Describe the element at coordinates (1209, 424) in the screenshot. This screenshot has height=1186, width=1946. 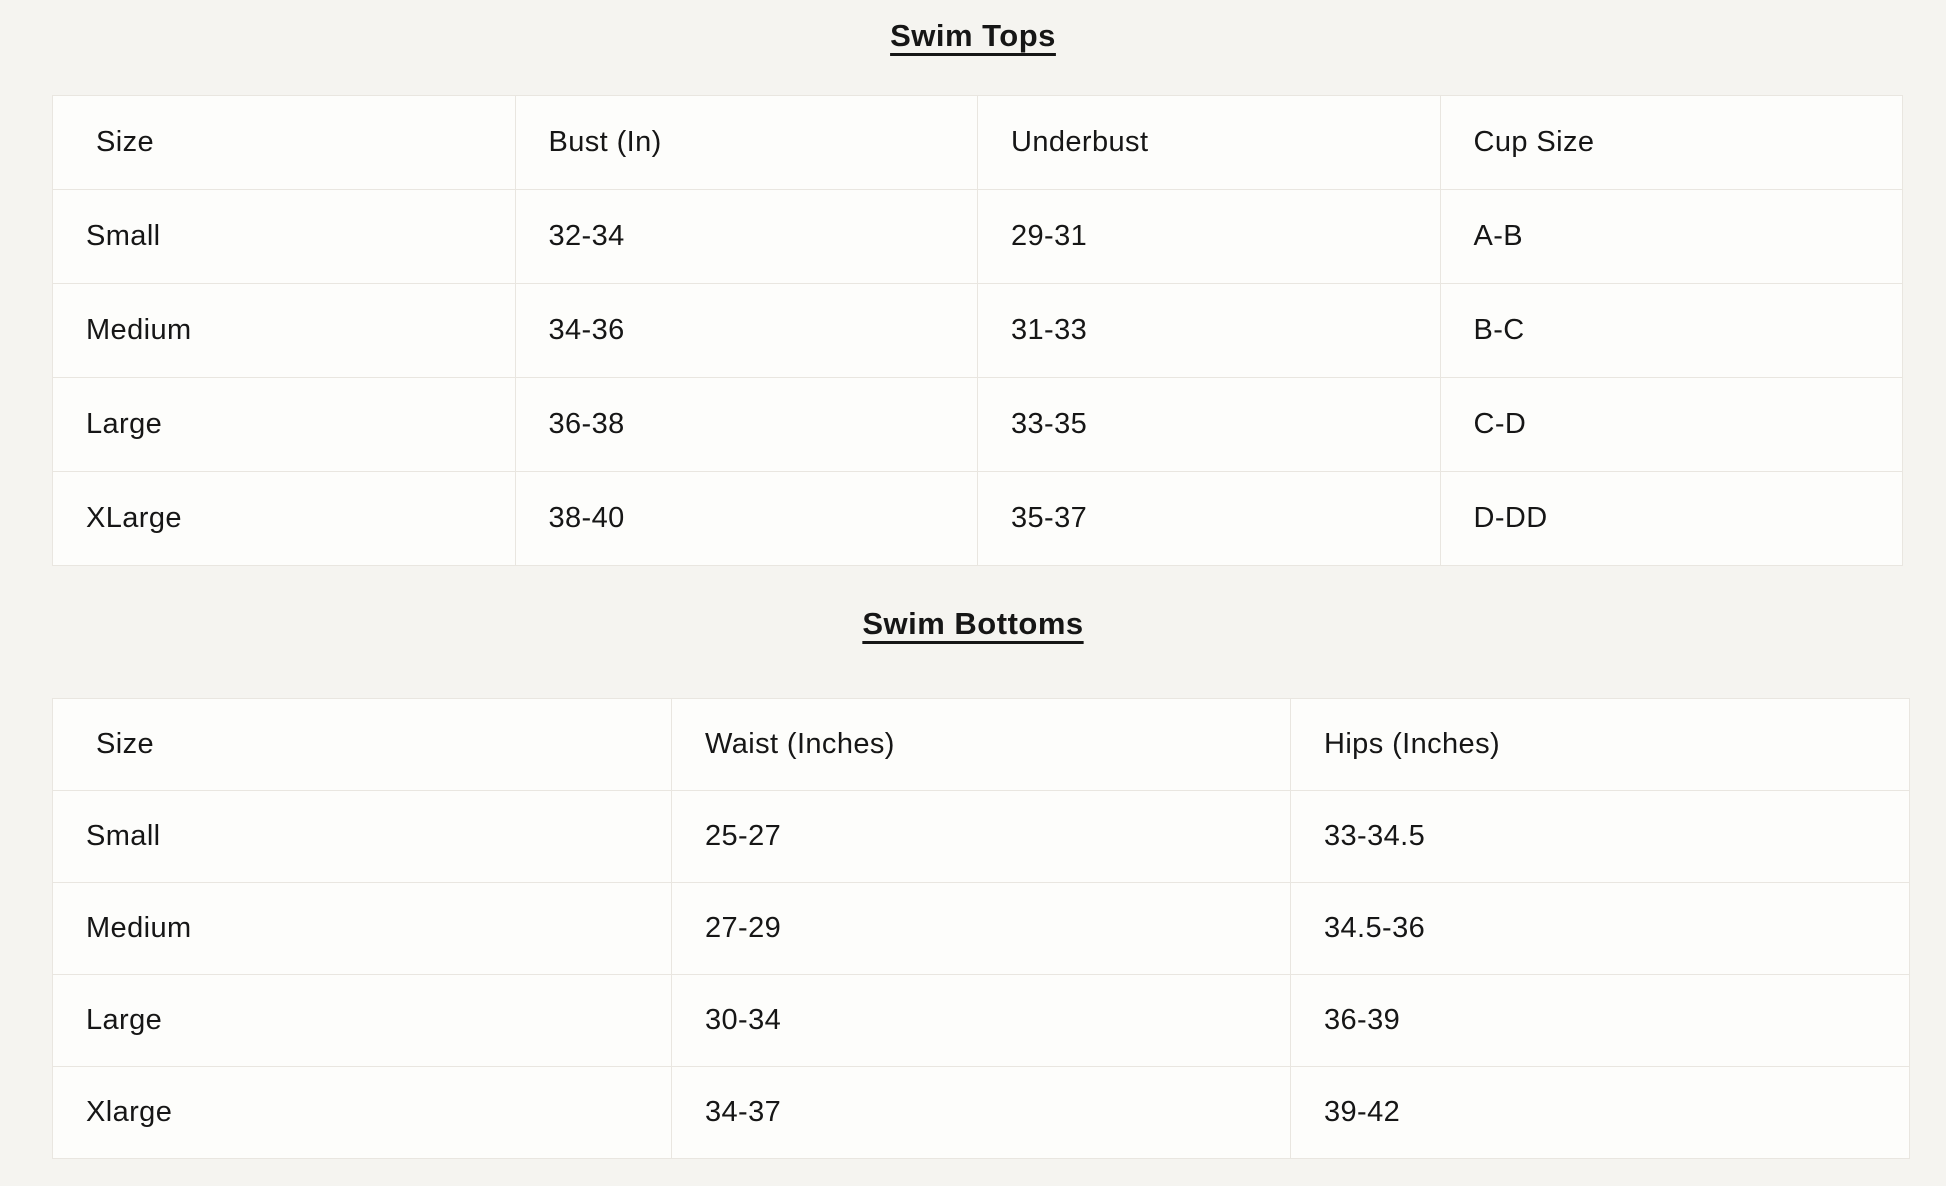
I see `table-cell: 33-35` at that location.